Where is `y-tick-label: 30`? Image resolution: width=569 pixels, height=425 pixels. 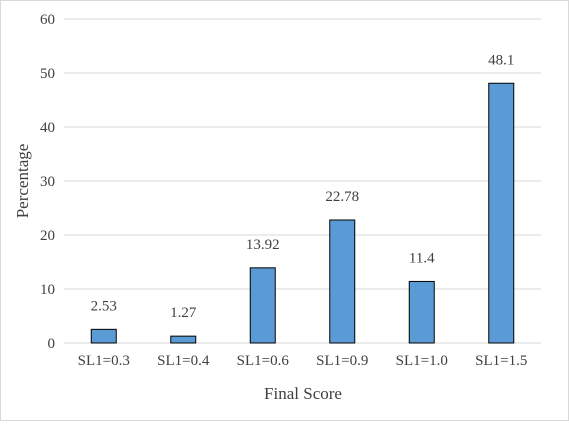
y-tick-label: 30 is located at coordinates (47, 182).